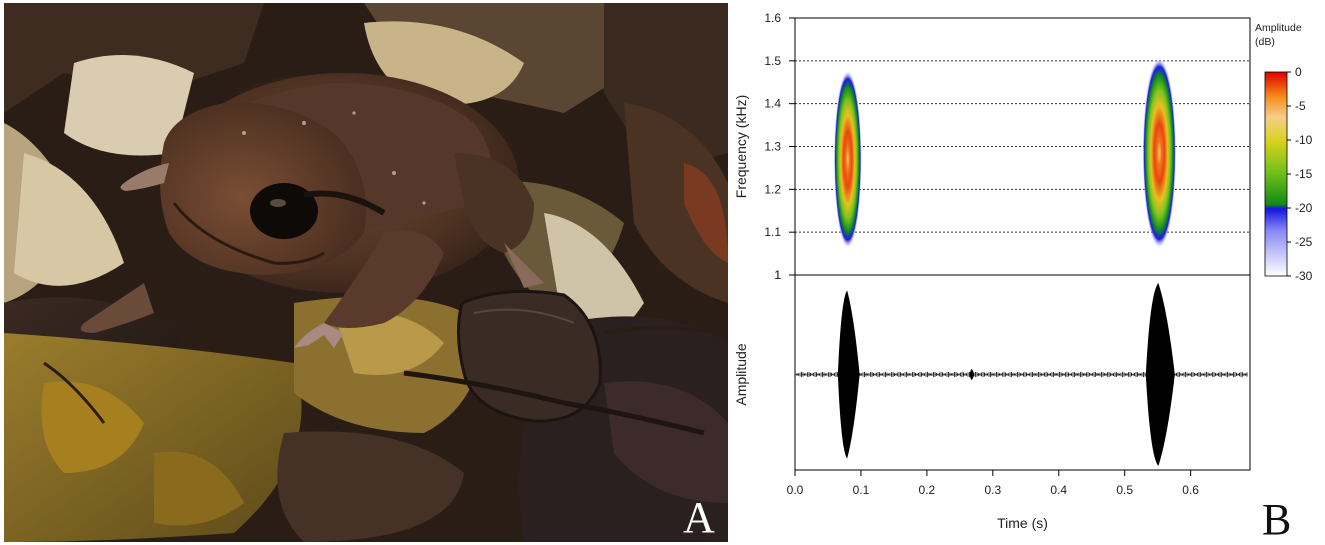 The image size is (1325, 545). What do you see at coordinates (1124, 490) in the screenshot?
I see `time-tick-label: 0.5` at bounding box center [1124, 490].